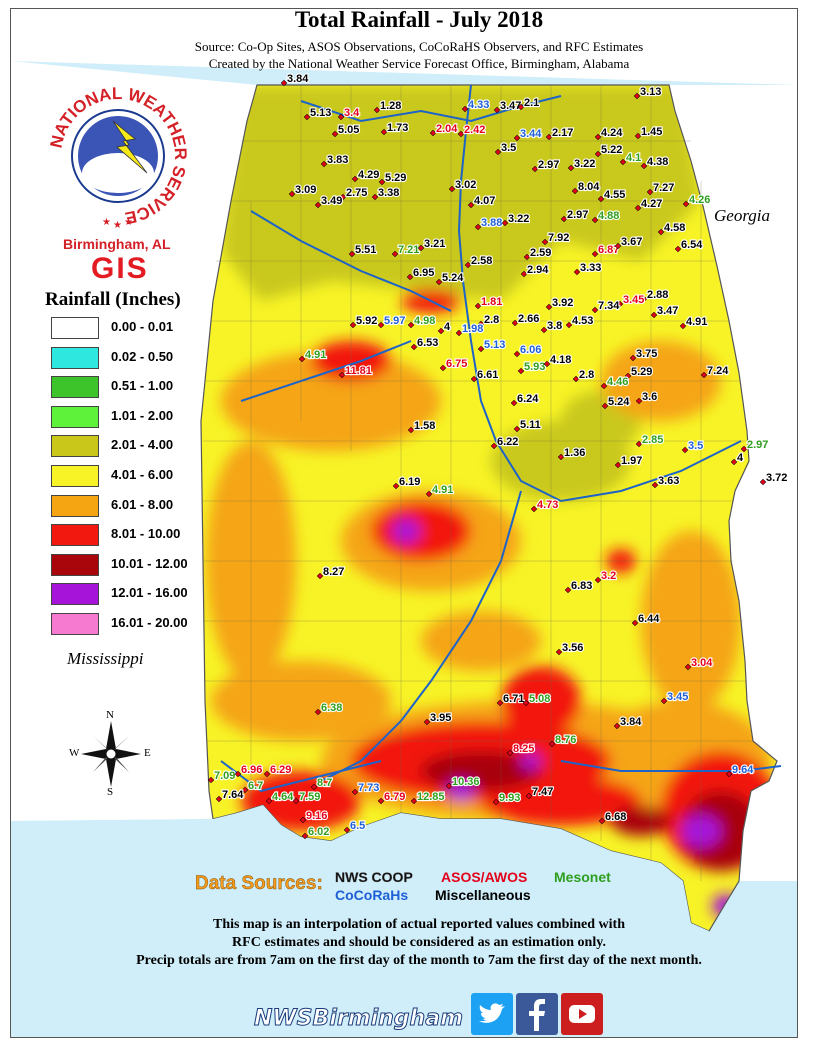 The height and width of the screenshot is (1056, 816). What do you see at coordinates (639, 372) in the screenshot?
I see `station-coop: 5.29` at bounding box center [639, 372].